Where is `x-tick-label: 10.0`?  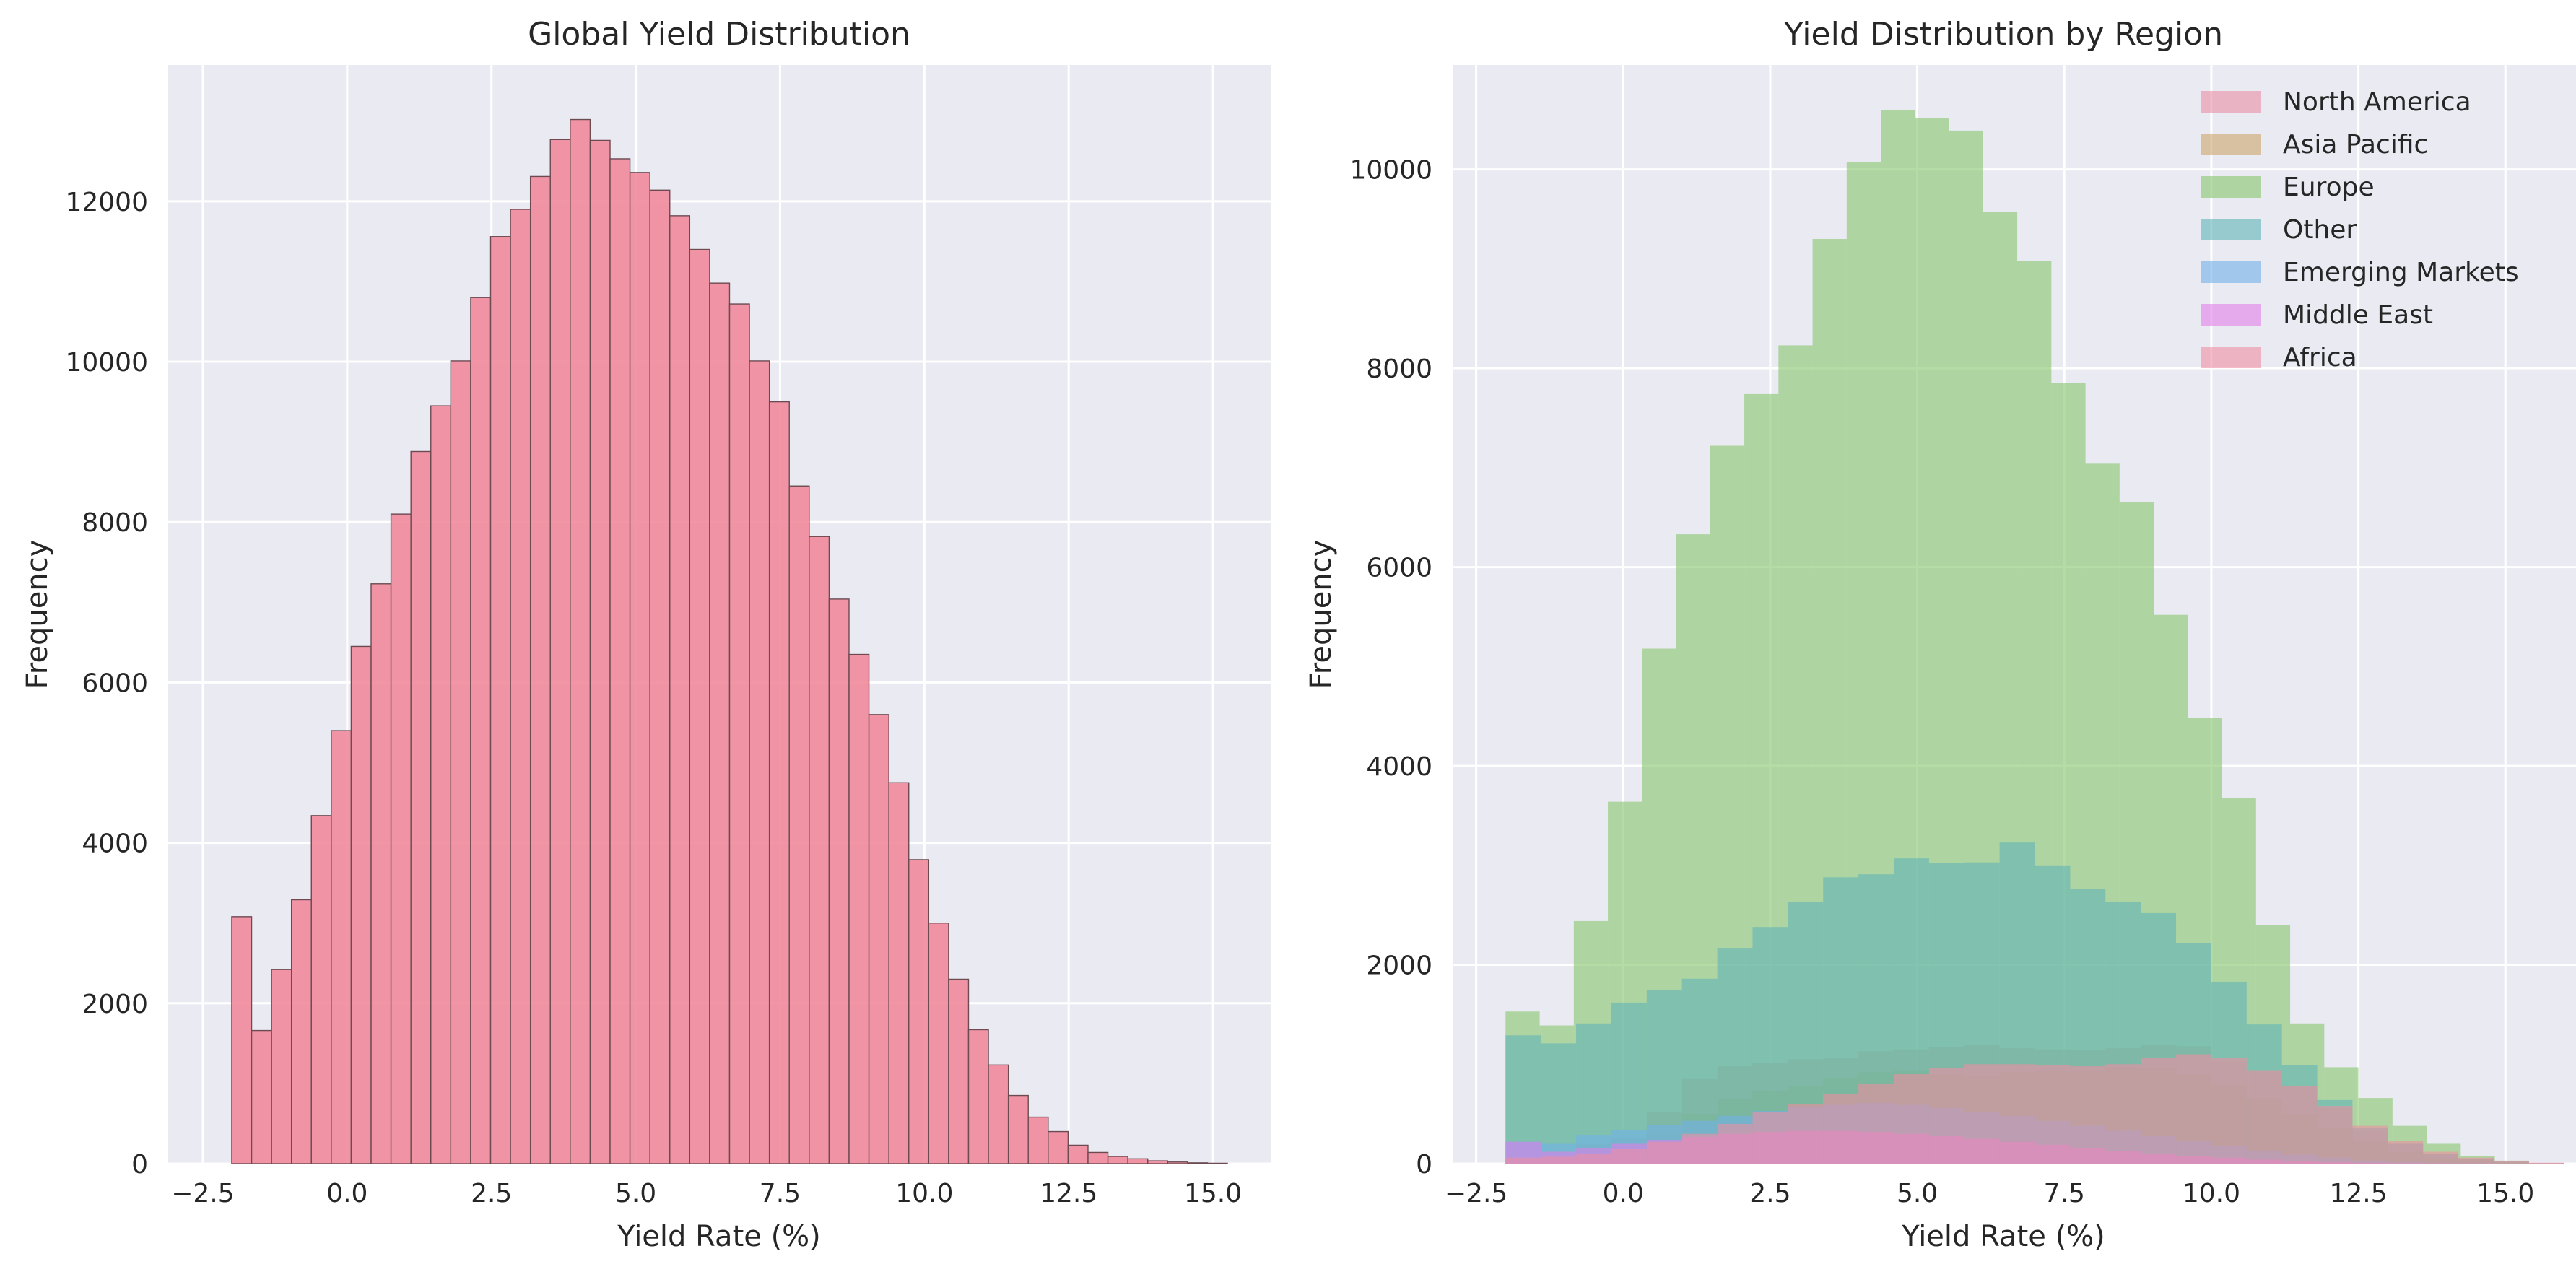
x-tick-label: 10.0 is located at coordinates (924, 1193).